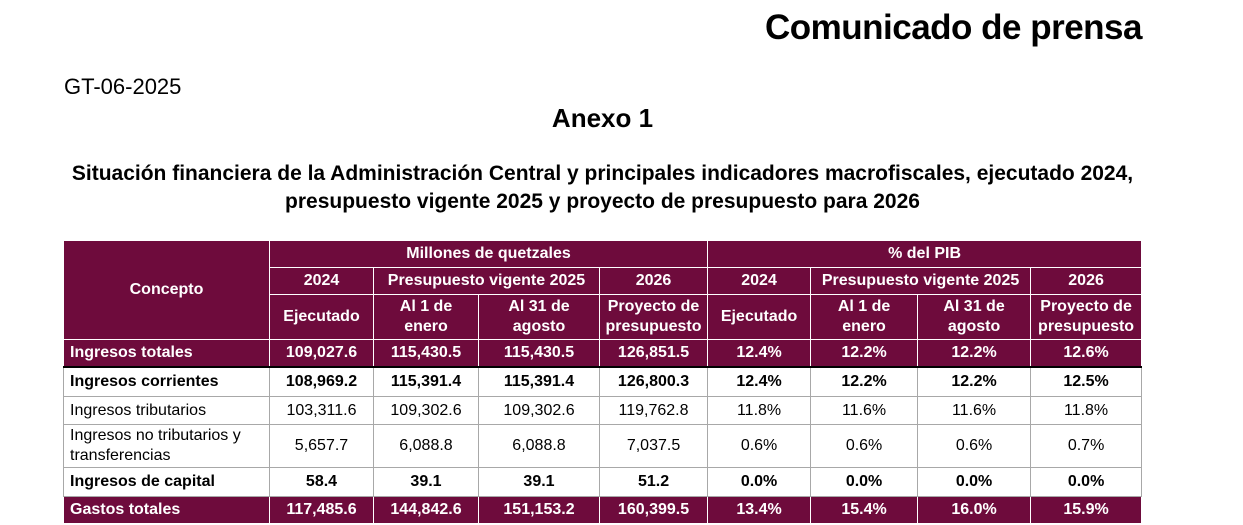  What do you see at coordinates (653, 446) in the screenshot?
I see `cell-value: 7,037.5` at bounding box center [653, 446].